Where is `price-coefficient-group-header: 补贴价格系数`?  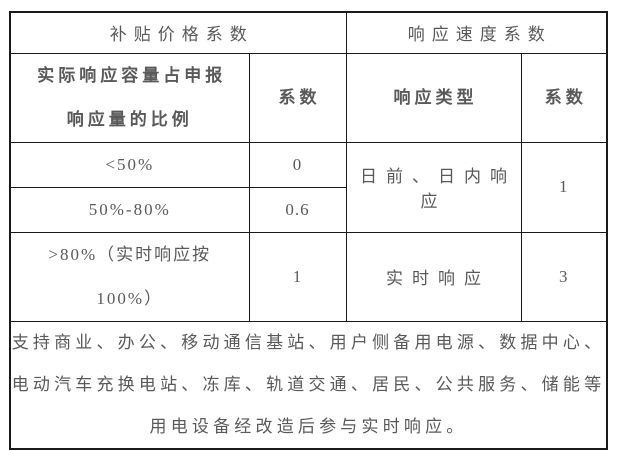
price-coefficient-group-header: 补贴价格系数 is located at coordinates (178, 32).